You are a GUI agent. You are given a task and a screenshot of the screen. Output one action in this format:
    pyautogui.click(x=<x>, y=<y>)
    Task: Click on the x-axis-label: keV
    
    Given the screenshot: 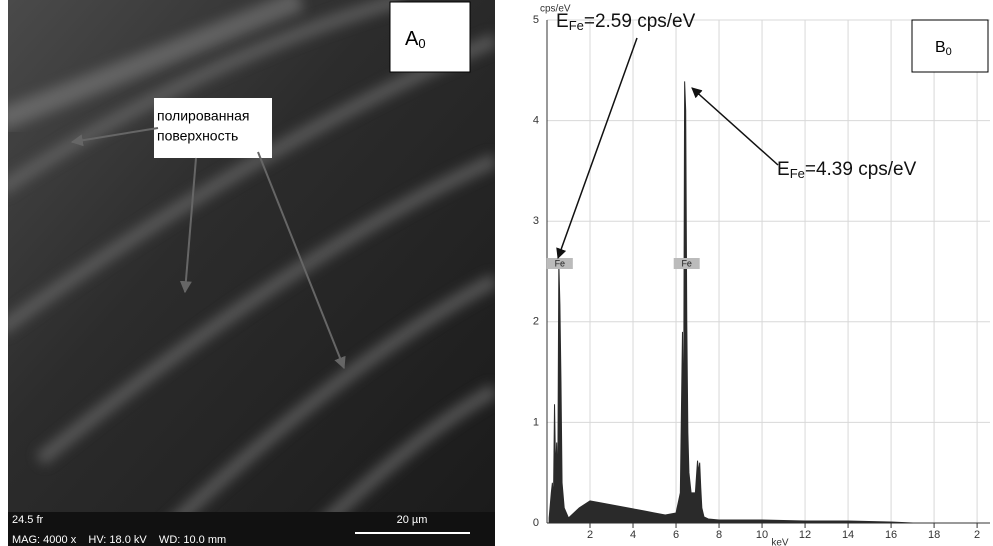 What is the action you would take?
    pyautogui.click(x=780, y=542)
    